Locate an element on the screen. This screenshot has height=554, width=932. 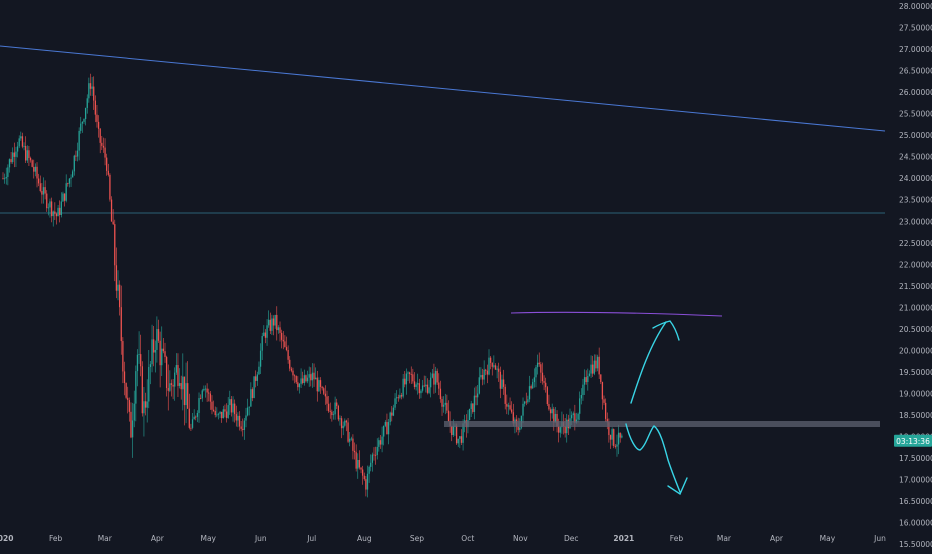
y-tick-label: 24.50000 is located at coordinates (915, 157).